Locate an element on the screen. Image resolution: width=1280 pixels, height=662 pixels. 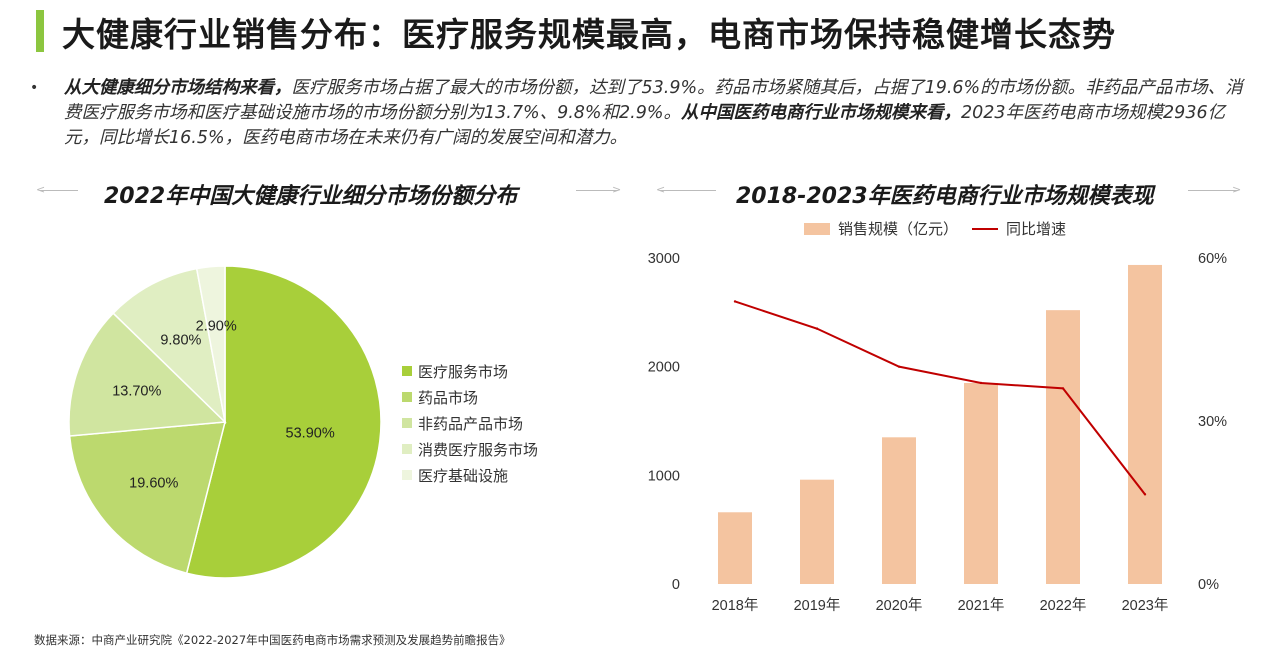
legend-item: 药品市场 is located at coordinates (470, 397).